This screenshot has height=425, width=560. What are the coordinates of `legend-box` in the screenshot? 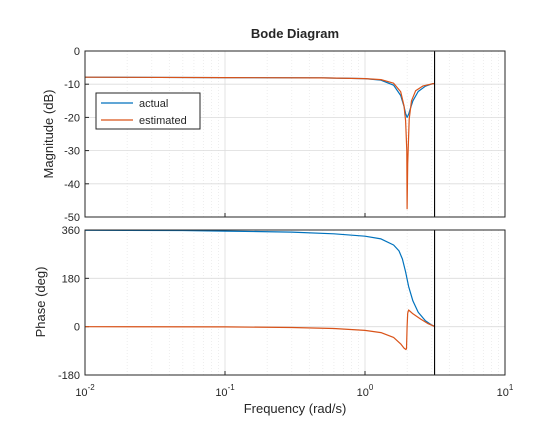 It's located at (148, 111).